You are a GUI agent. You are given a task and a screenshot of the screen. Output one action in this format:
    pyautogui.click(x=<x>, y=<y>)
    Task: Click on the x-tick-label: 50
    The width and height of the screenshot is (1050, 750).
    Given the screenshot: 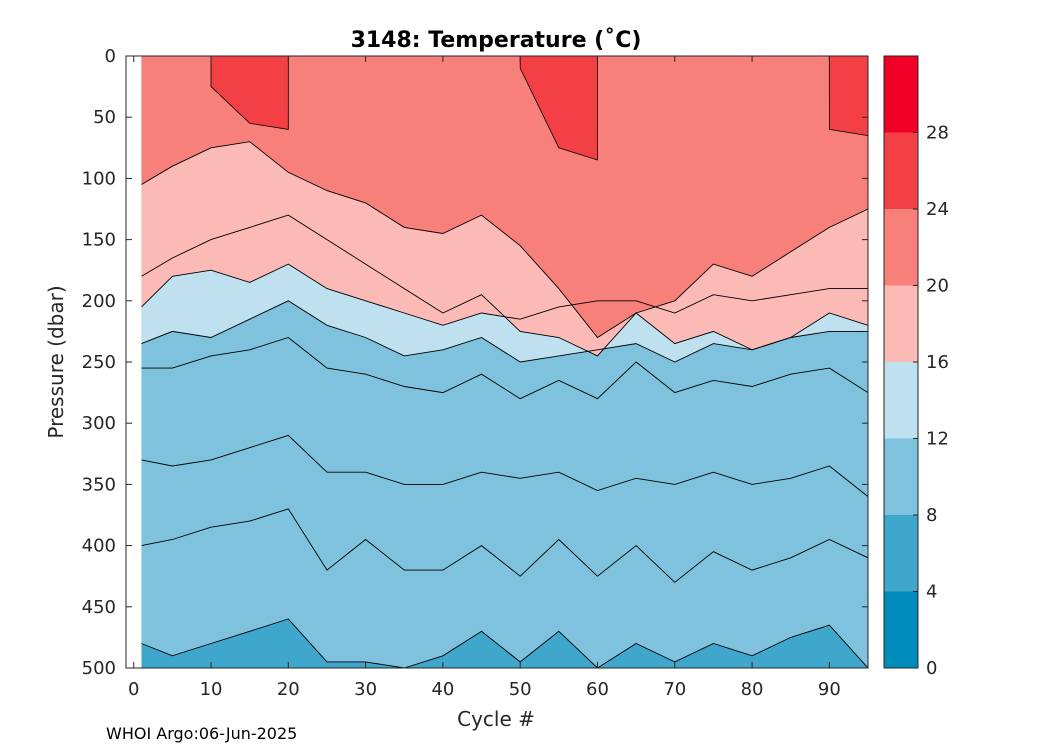 What is the action you would take?
    pyautogui.click(x=520, y=689)
    